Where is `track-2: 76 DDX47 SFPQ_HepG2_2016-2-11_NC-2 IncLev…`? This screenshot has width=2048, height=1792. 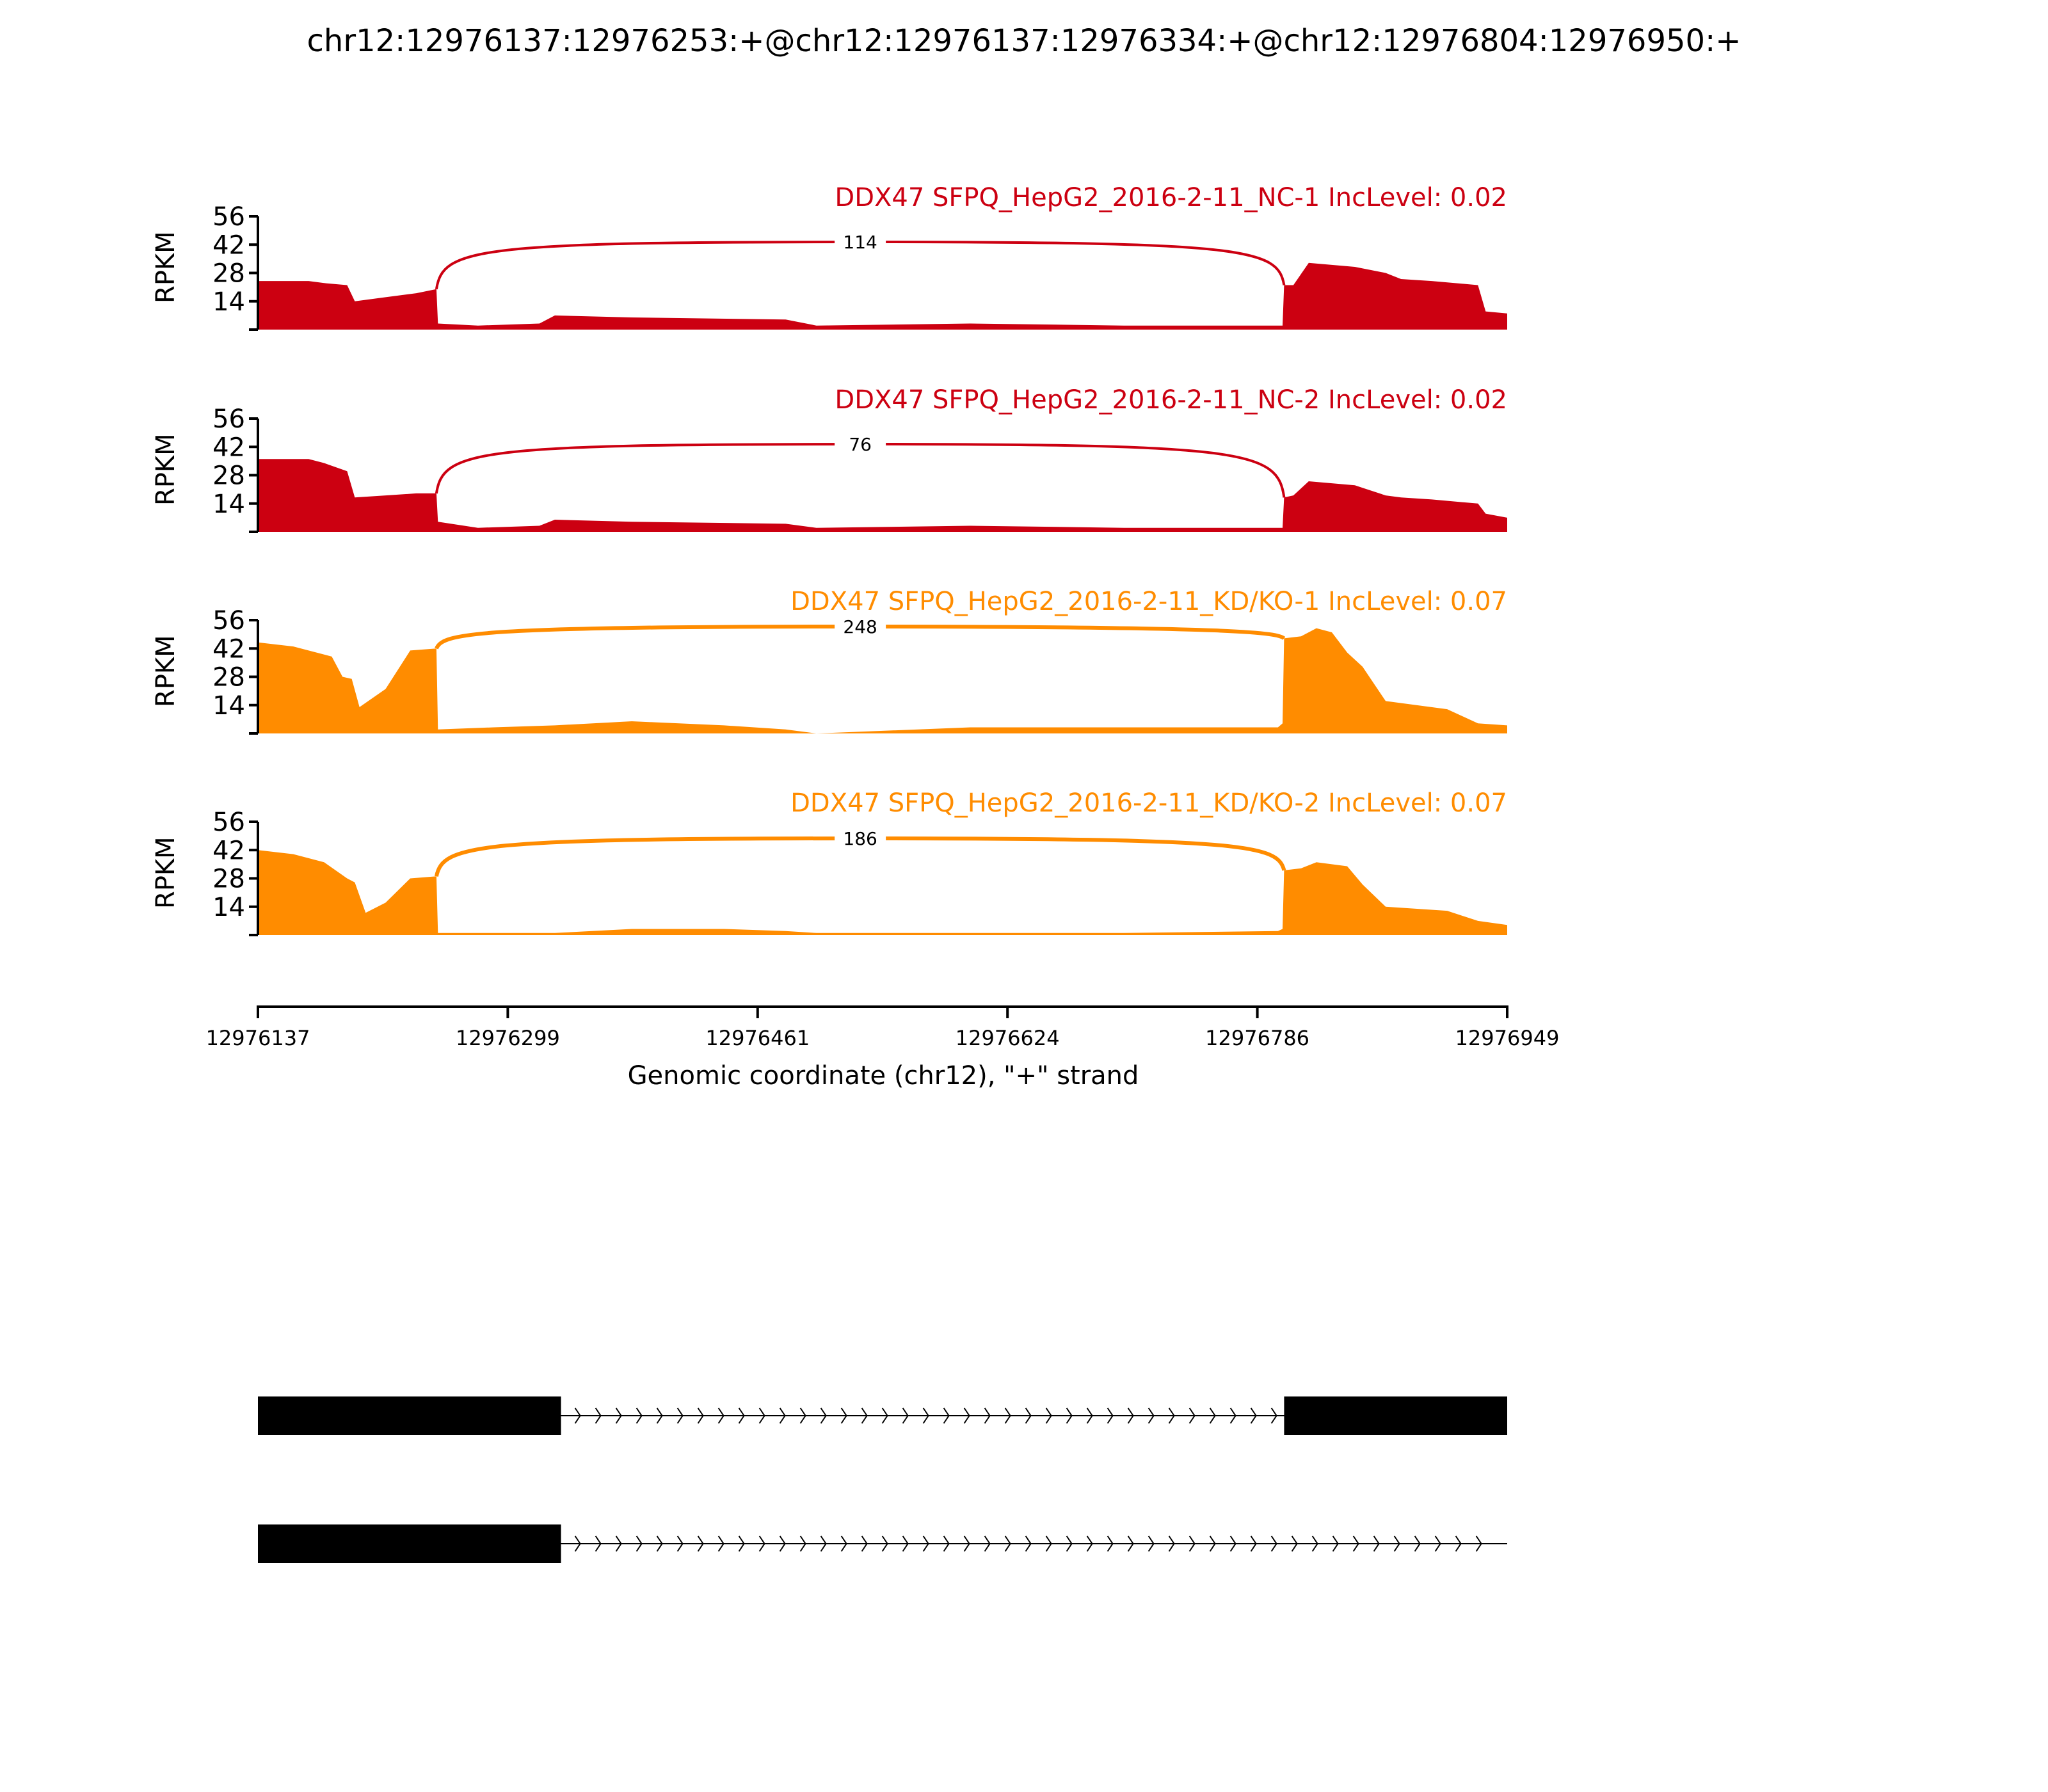
track-2: 76 DDX47 SFPQ_HepG2_2016-2-11_NC-2 IncLev… is located at coordinates (829, 459).